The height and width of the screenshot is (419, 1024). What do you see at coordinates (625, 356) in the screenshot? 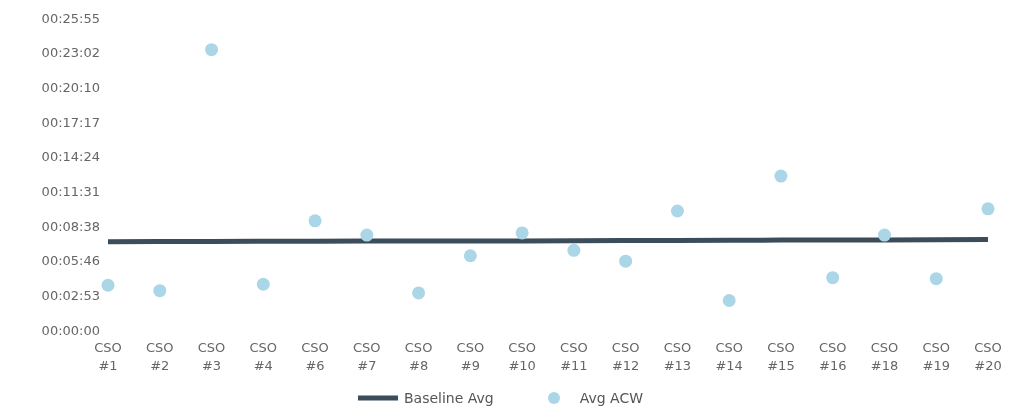
I see `x-tick-label: CSO #12` at bounding box center [625, 356].